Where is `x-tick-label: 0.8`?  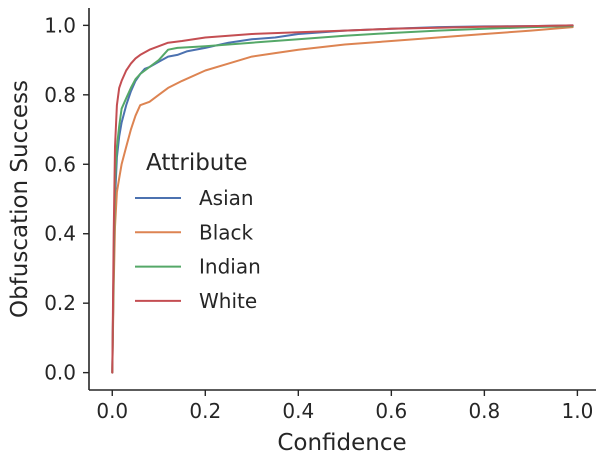 x-tick-label: 0.8 is located at coordinates (484, 411).